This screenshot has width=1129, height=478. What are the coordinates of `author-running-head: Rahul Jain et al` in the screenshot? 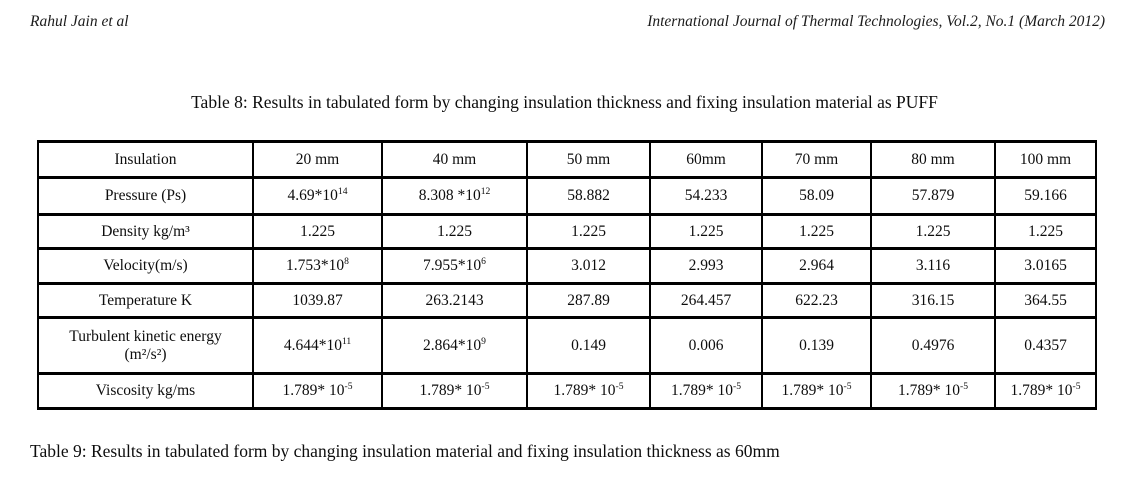 It's located at (79, 21).